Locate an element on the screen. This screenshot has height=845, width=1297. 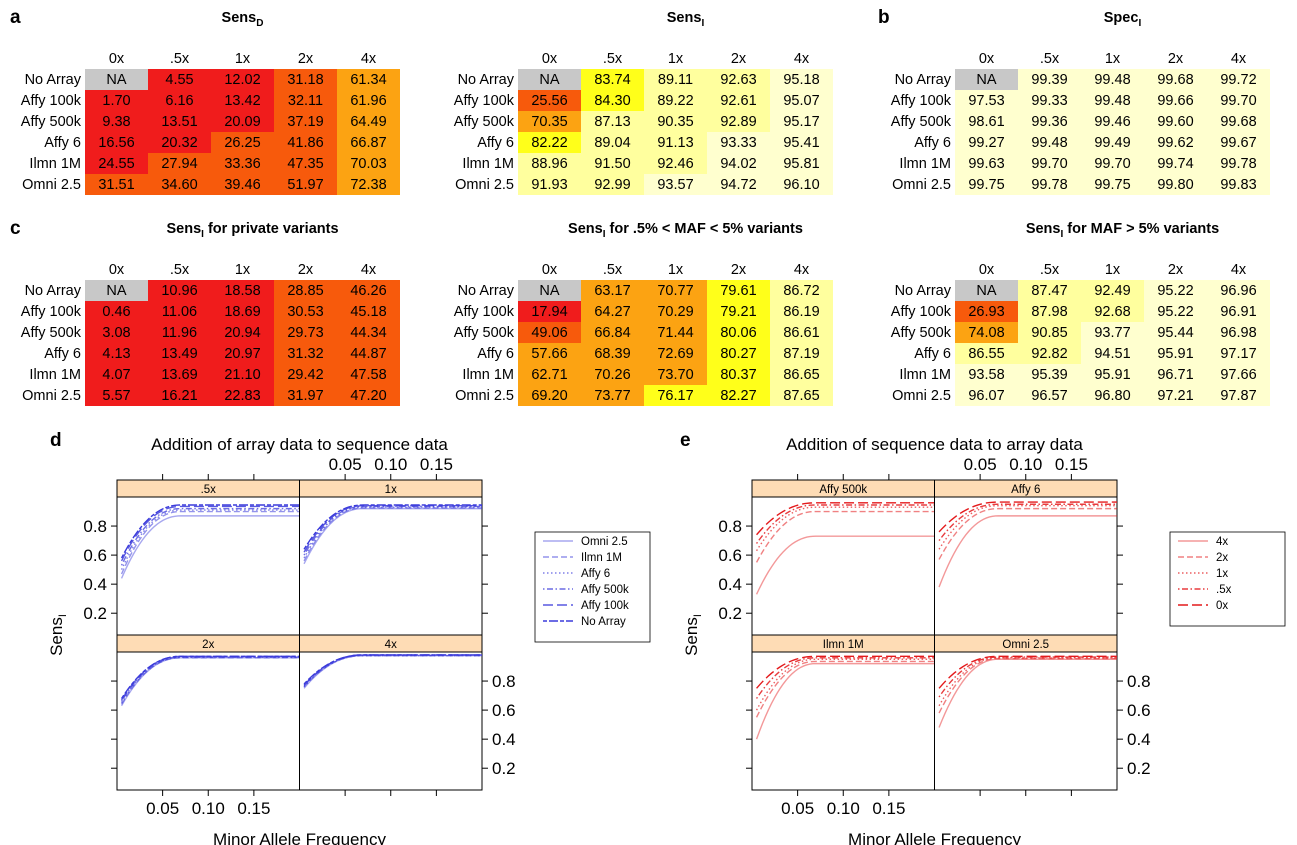
heatmap-cell: 82.22 is located at coordinates (549, 142).